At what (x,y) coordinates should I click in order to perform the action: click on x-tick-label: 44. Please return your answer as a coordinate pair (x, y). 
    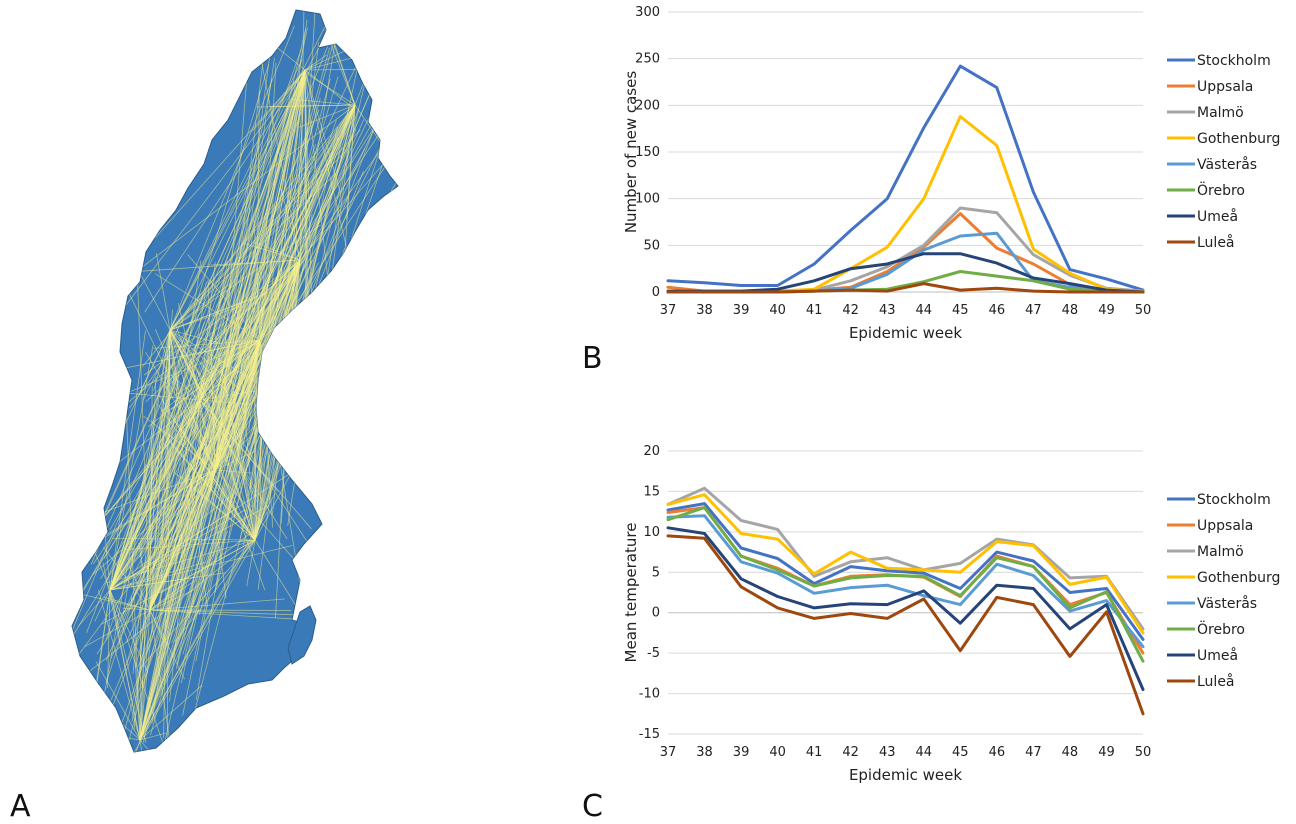
    Looking at the image, I should click on (923, 752).